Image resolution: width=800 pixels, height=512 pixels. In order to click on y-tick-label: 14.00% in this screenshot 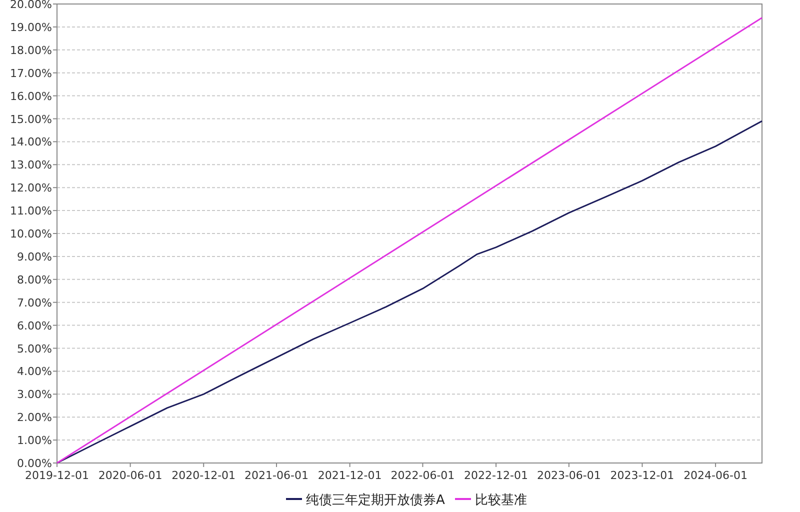, I will do `click(31, 142)`.